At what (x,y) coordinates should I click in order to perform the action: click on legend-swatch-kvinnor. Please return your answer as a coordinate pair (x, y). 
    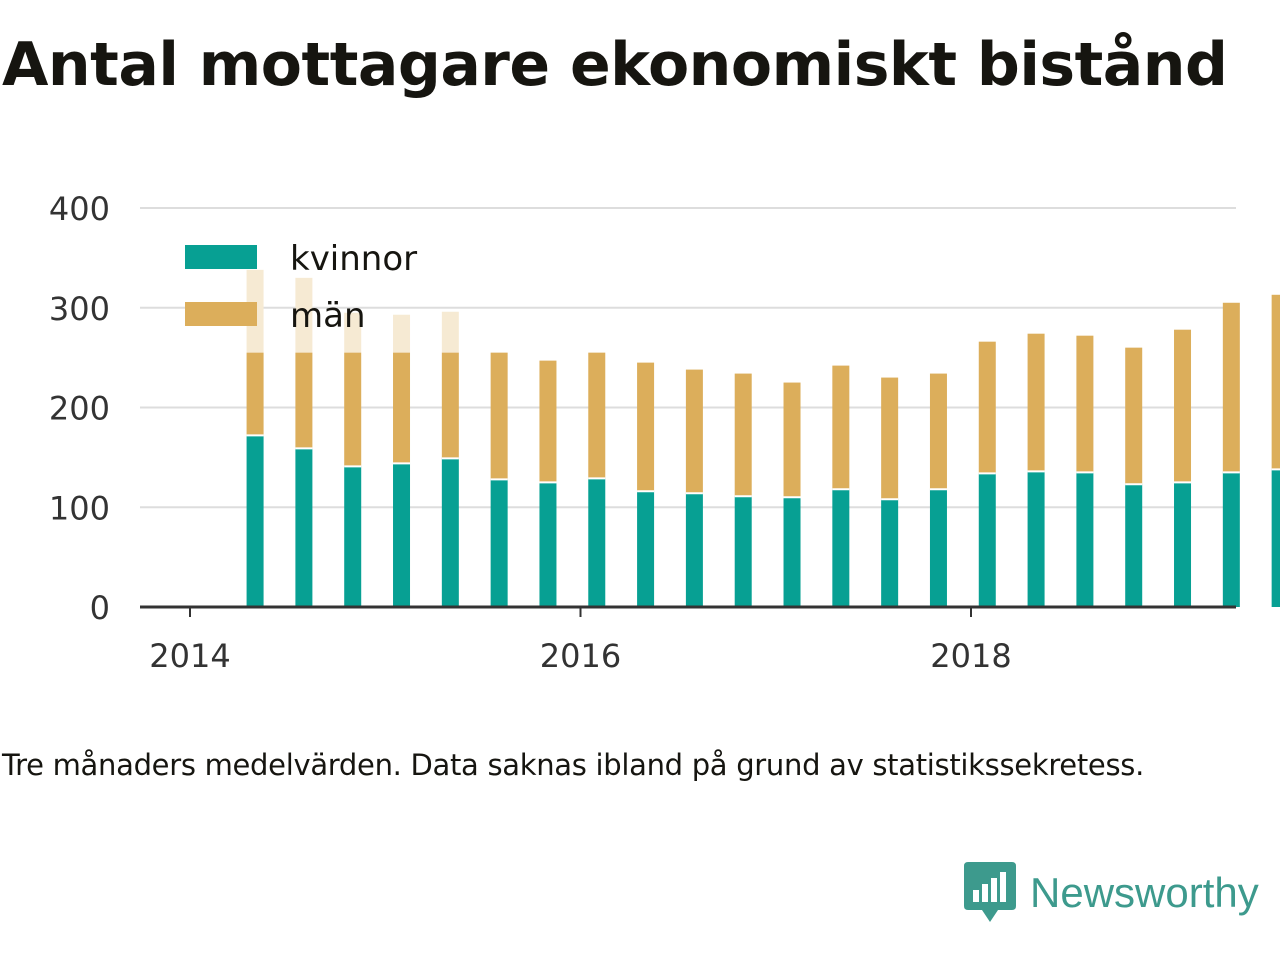
    Looking at the image, I should click on (221, 257).